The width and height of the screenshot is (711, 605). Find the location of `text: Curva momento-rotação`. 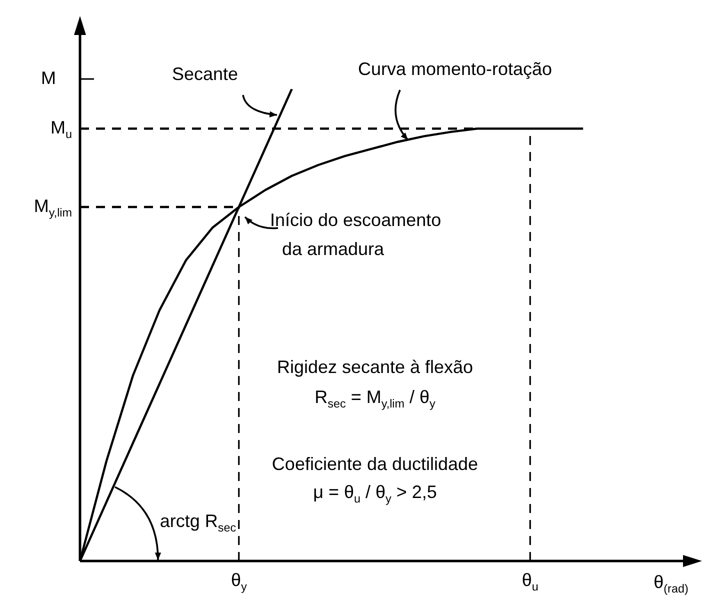

text: Curva momento-rotação is located at coordinates (455, 68).